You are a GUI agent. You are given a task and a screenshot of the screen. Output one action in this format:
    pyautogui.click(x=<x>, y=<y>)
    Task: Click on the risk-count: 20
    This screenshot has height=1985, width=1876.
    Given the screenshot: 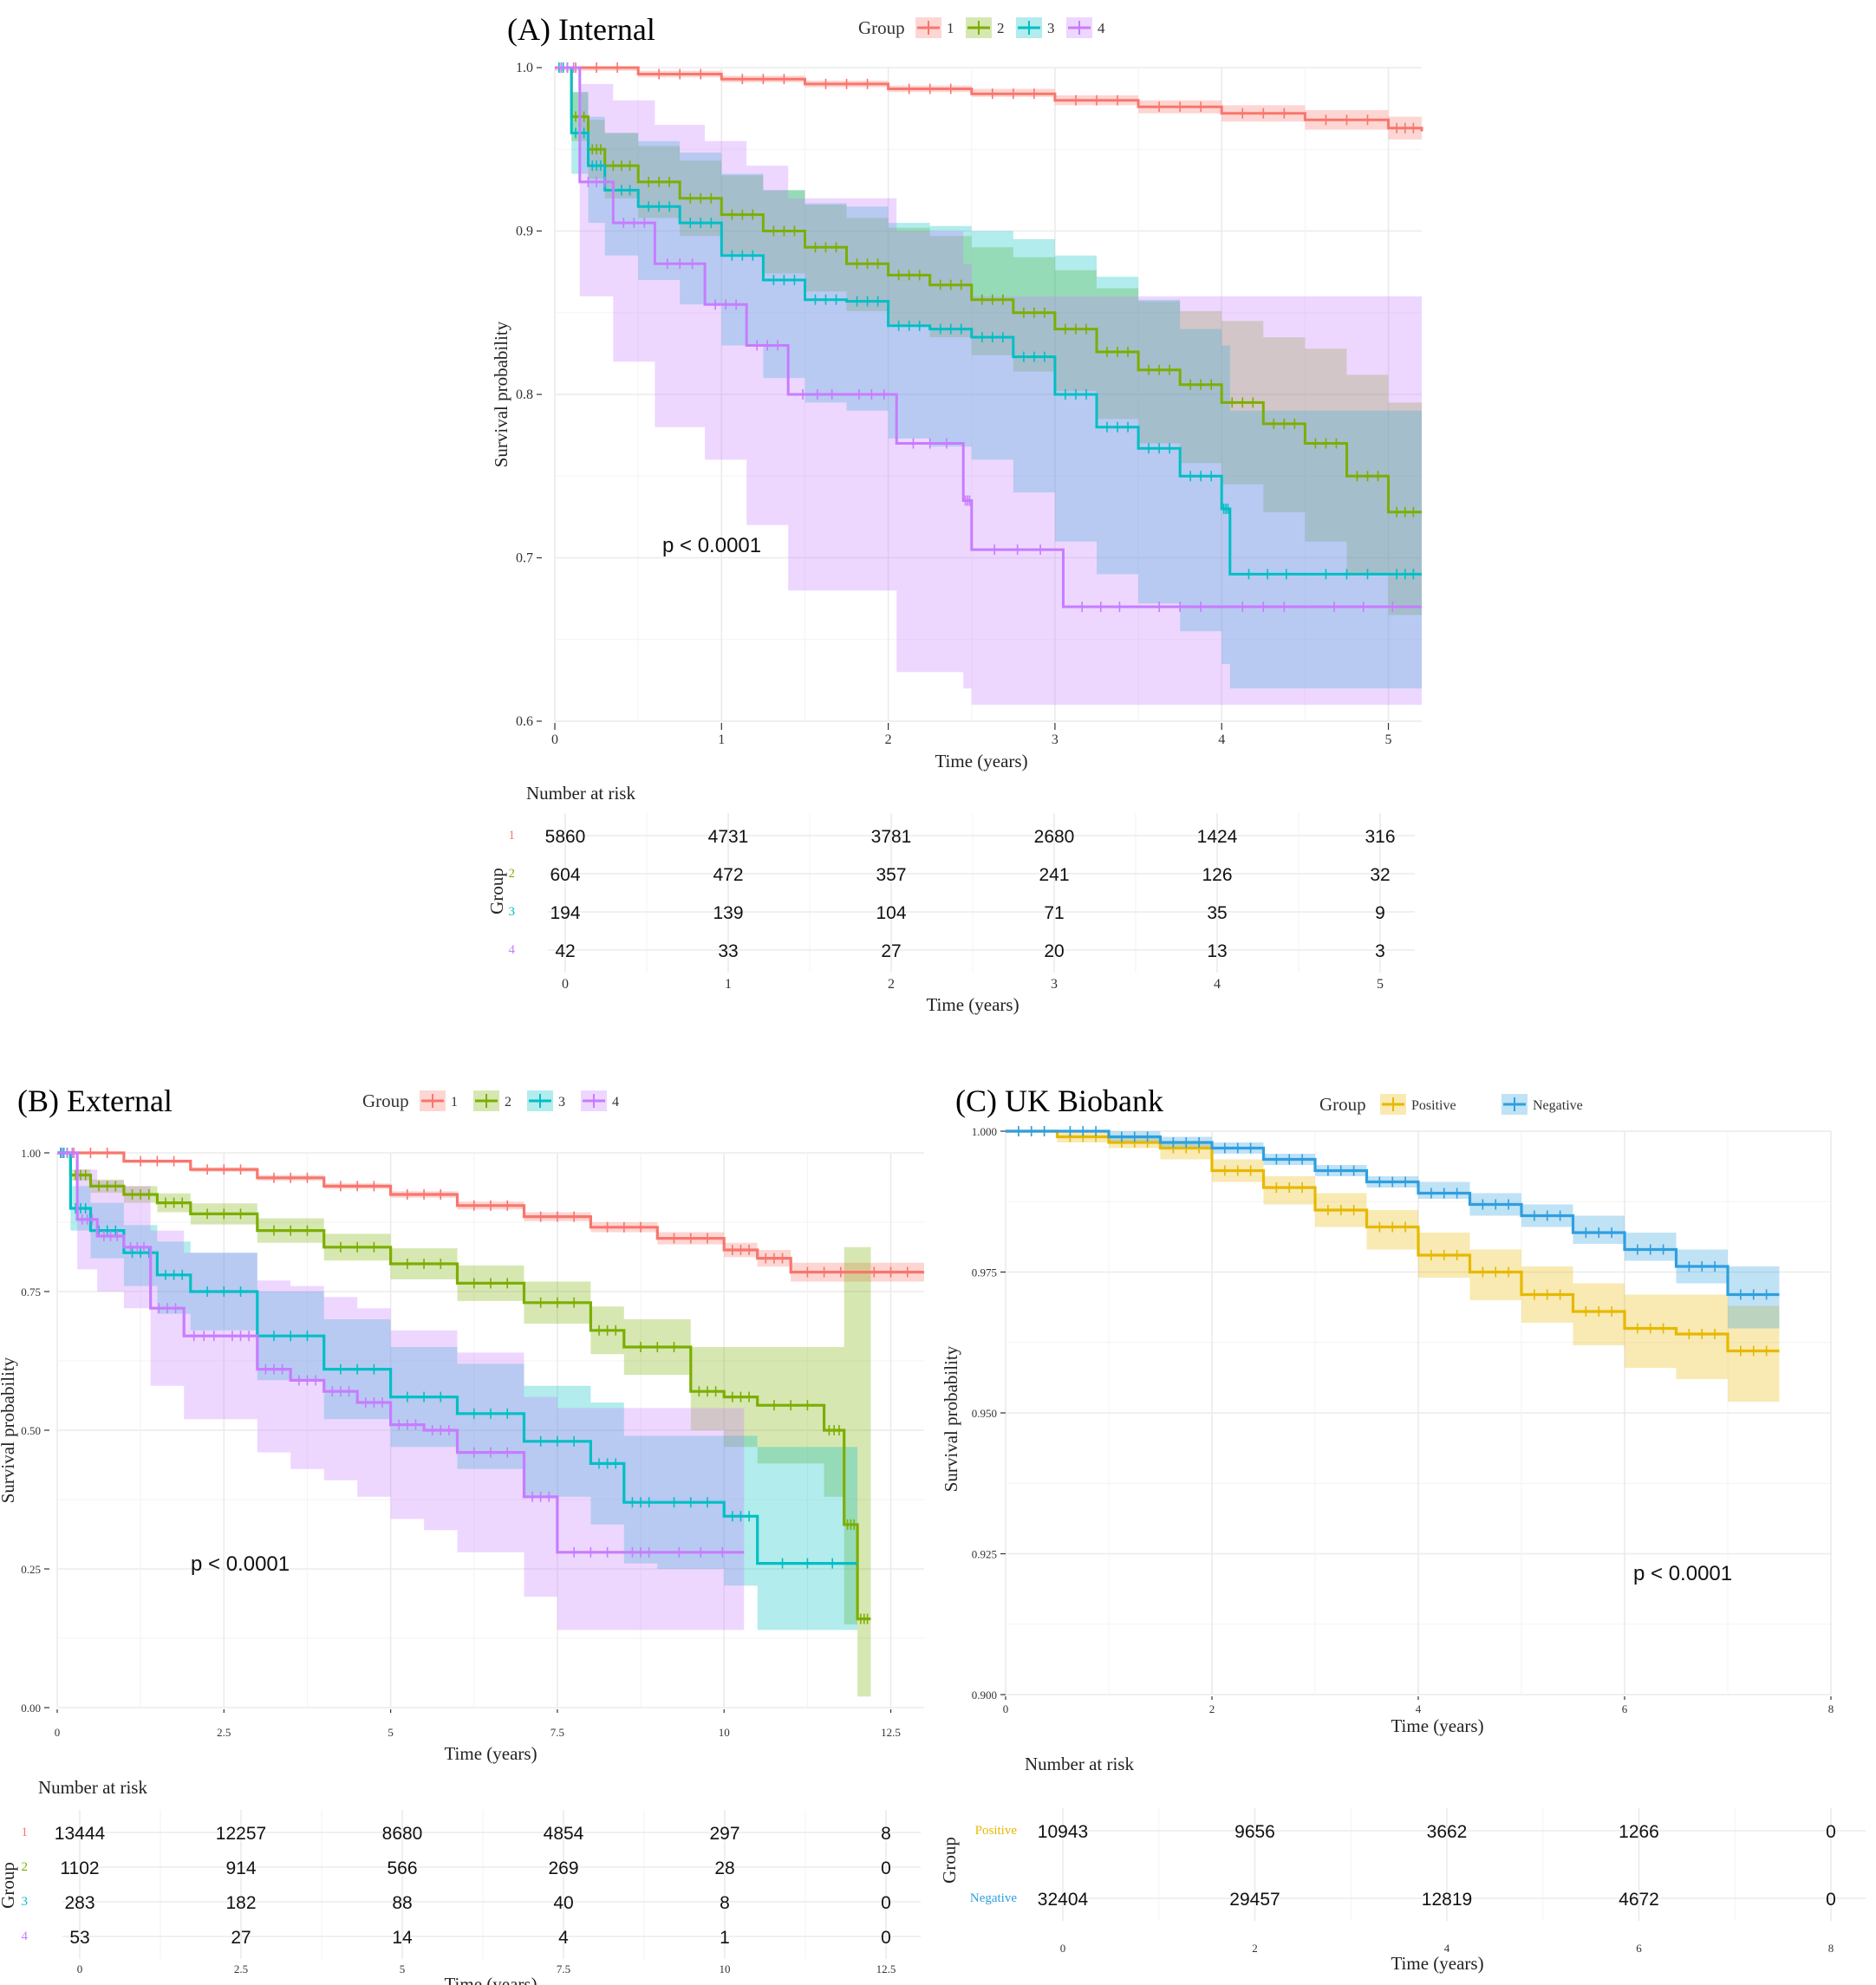 What is the action you would take?
    pyautogui.click(x=1054, y=951)
    